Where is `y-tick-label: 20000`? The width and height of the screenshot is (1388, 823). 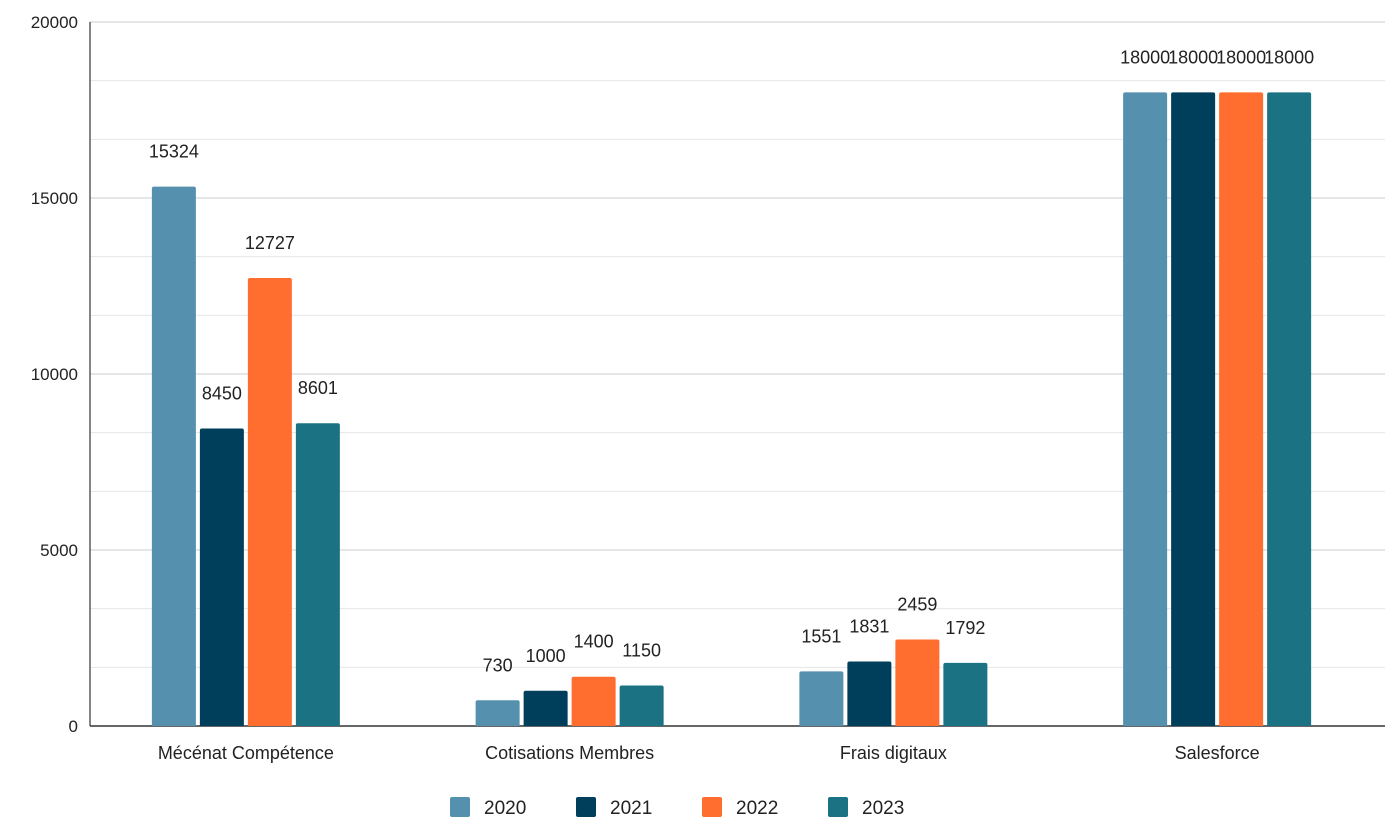
y-tick-label: 20000 is located at coordinates (54, 22).